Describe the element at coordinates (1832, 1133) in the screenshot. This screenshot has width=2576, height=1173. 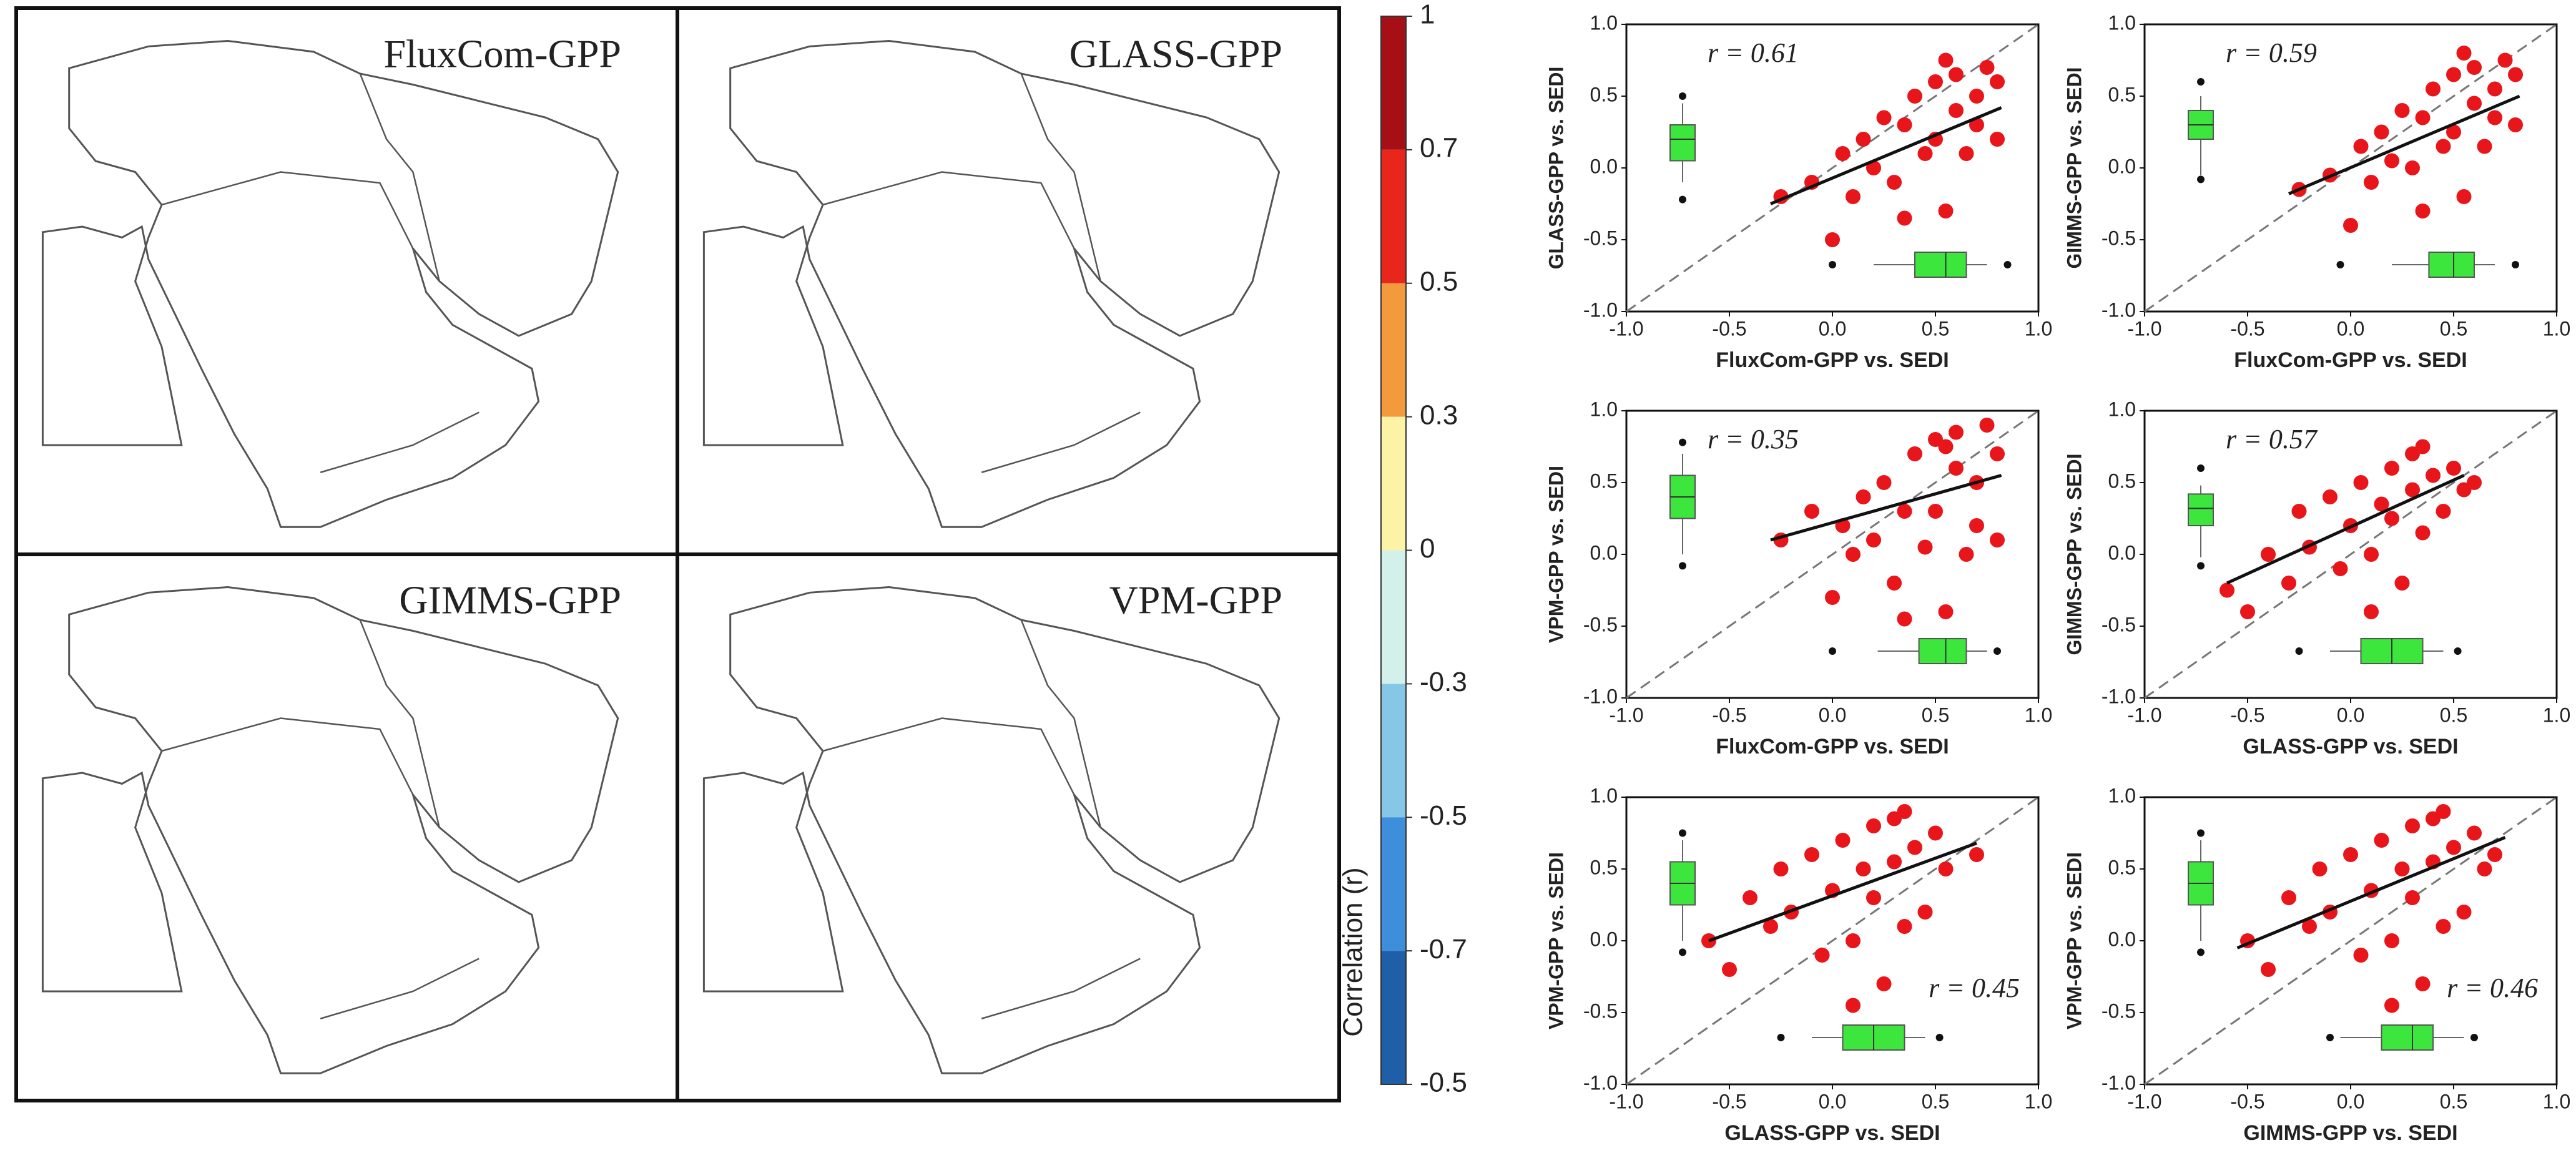
I see `x-axis-label: GLASS-GPP vs. SEDI` at that location.